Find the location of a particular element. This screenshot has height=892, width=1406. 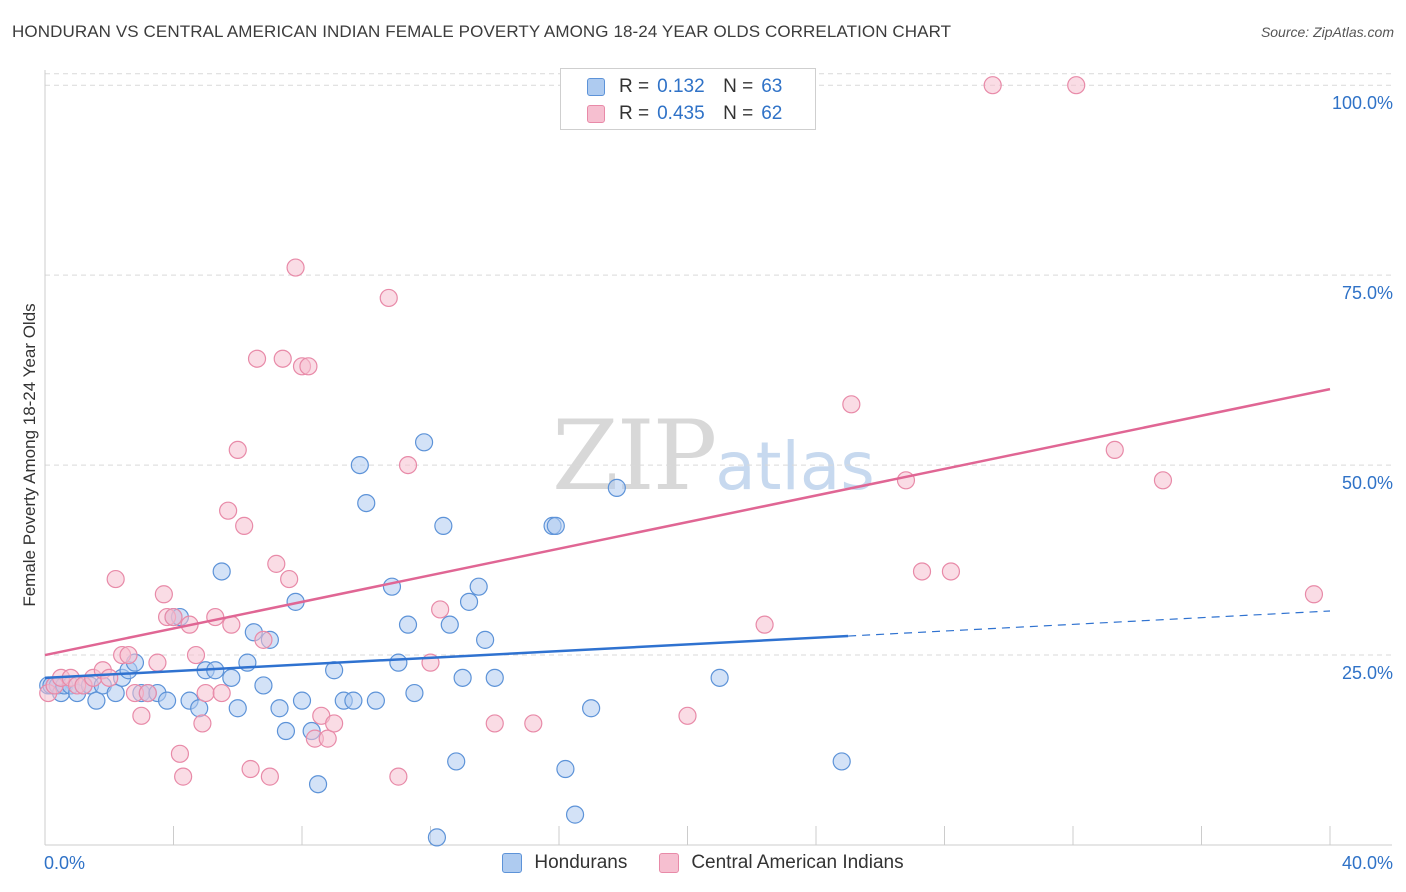

correlation-legend: R = 0.132 N = 63 R = 0.435 N = 62 is located at coordinates (688, 99).